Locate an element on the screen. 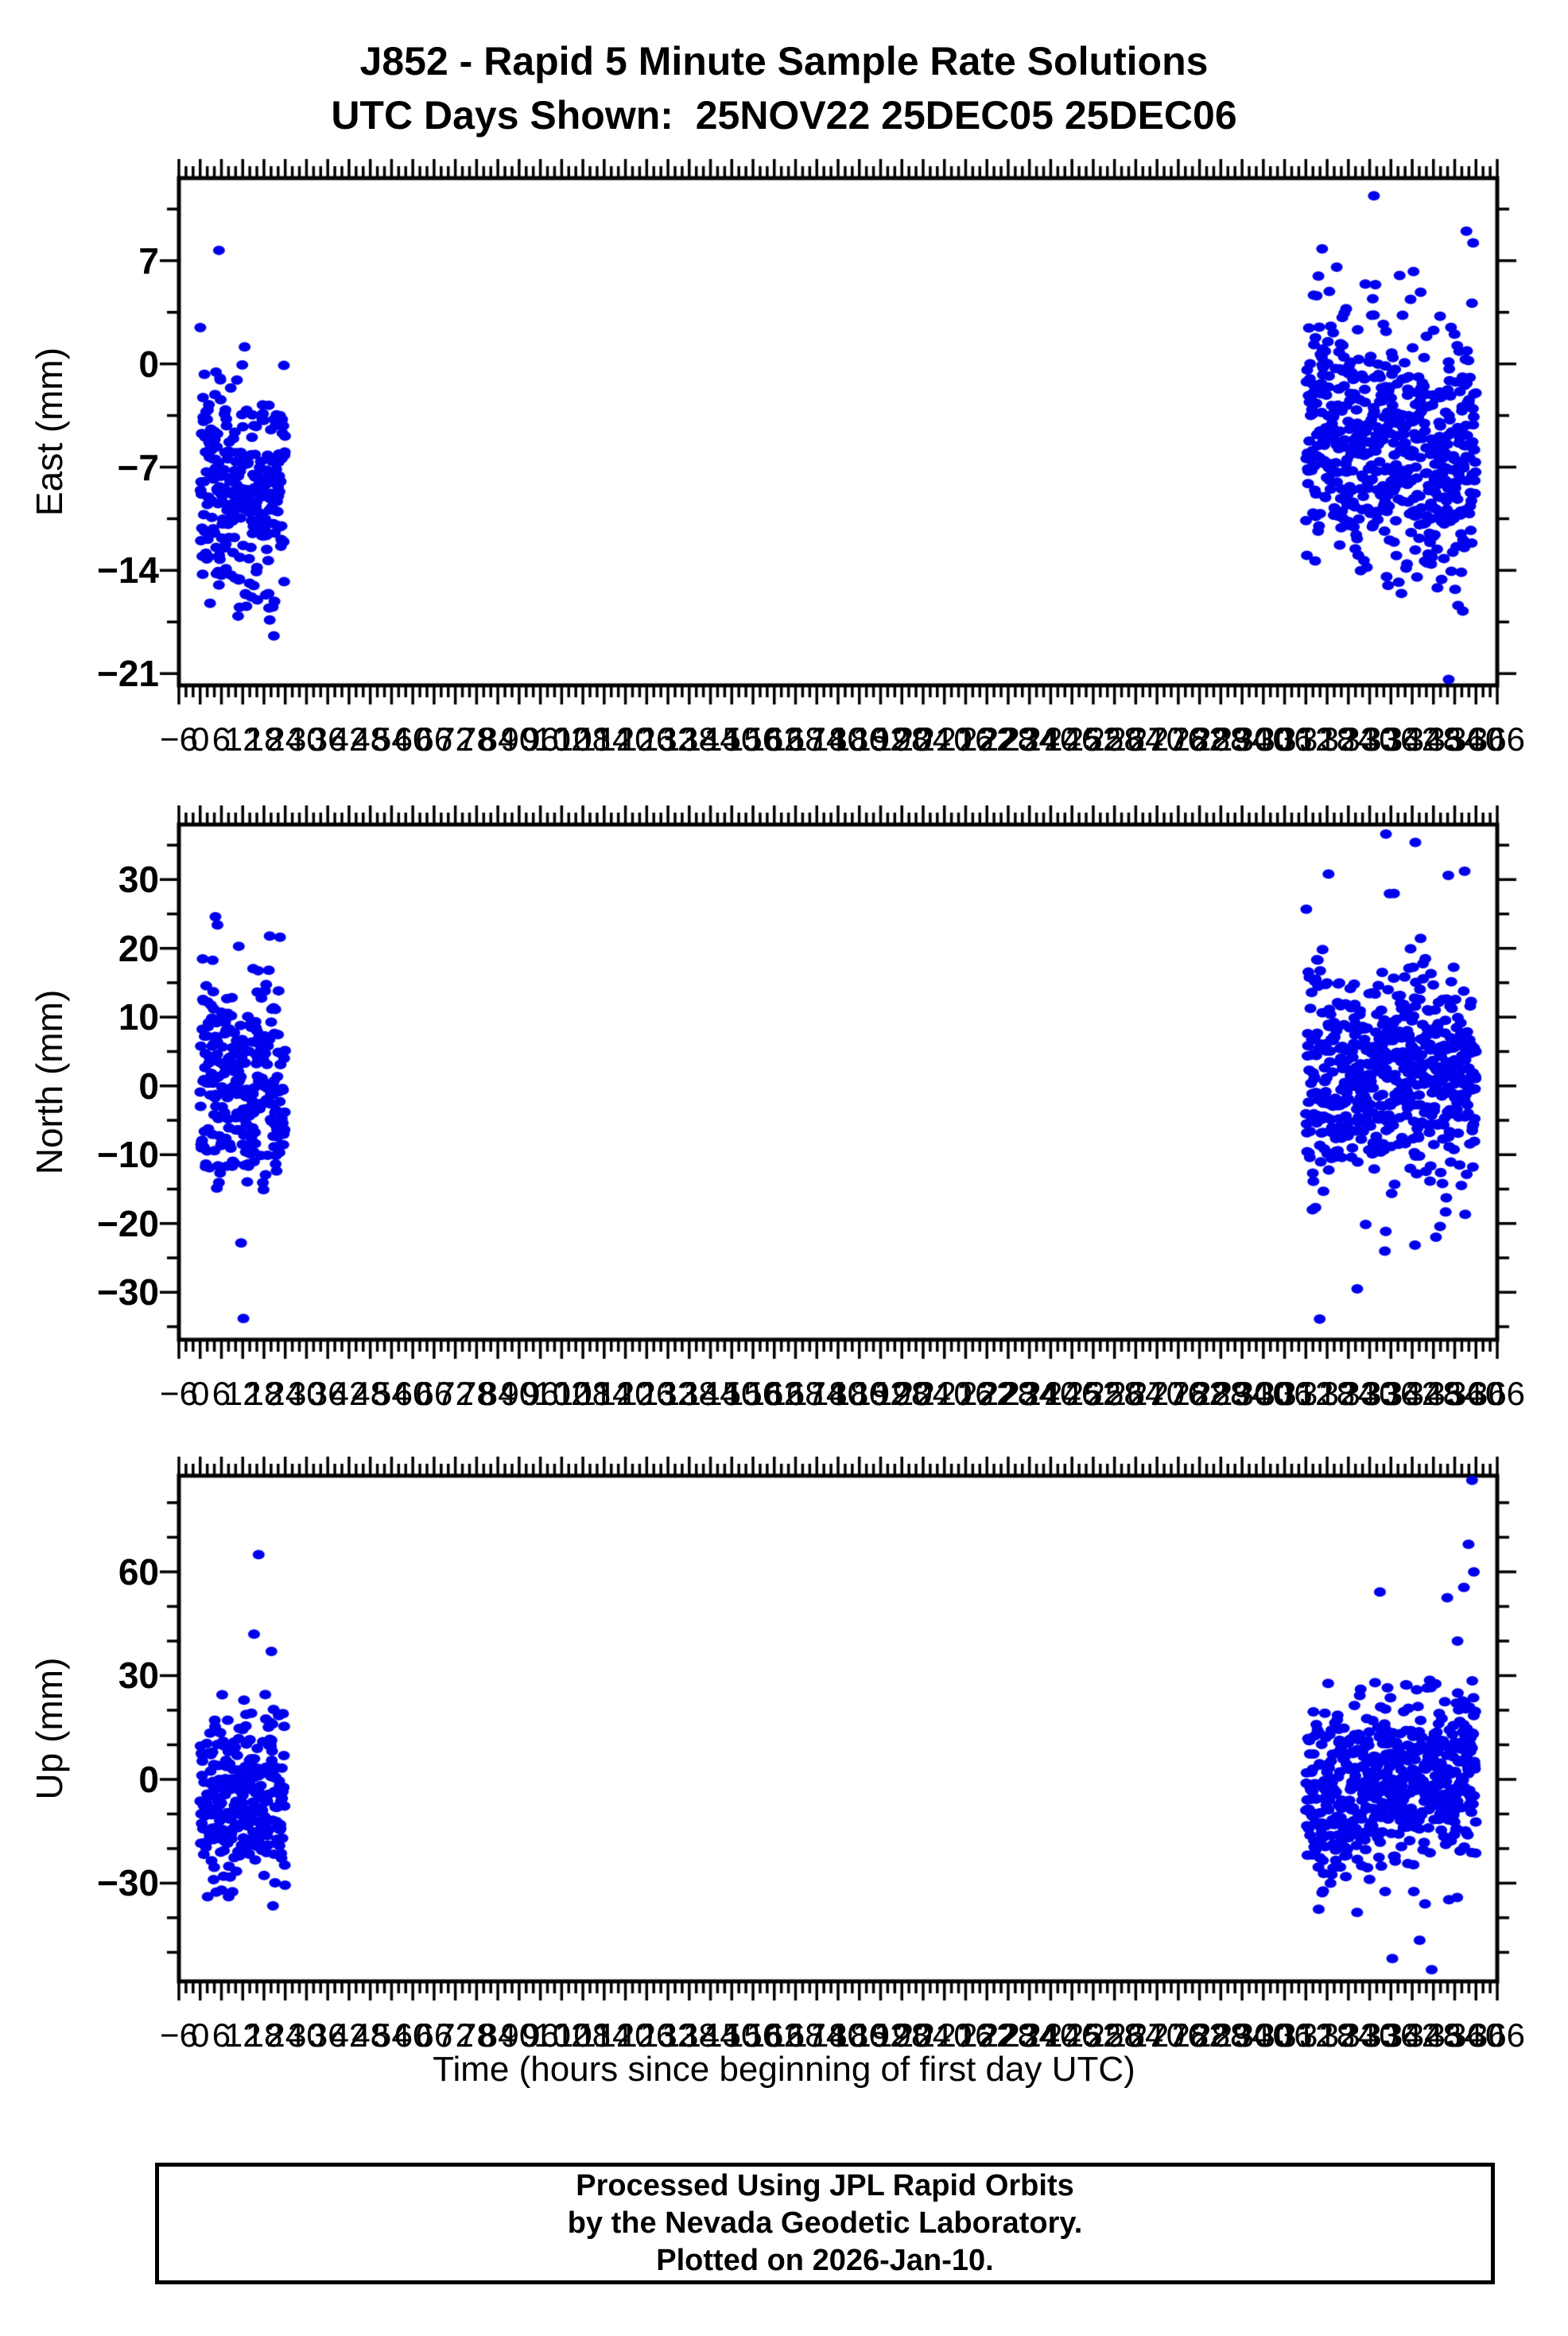 Image resolution: width=1568 pixels, height=2336 pixels. up-x-tick-label: 330 is located at coordinates (1369, 2035).